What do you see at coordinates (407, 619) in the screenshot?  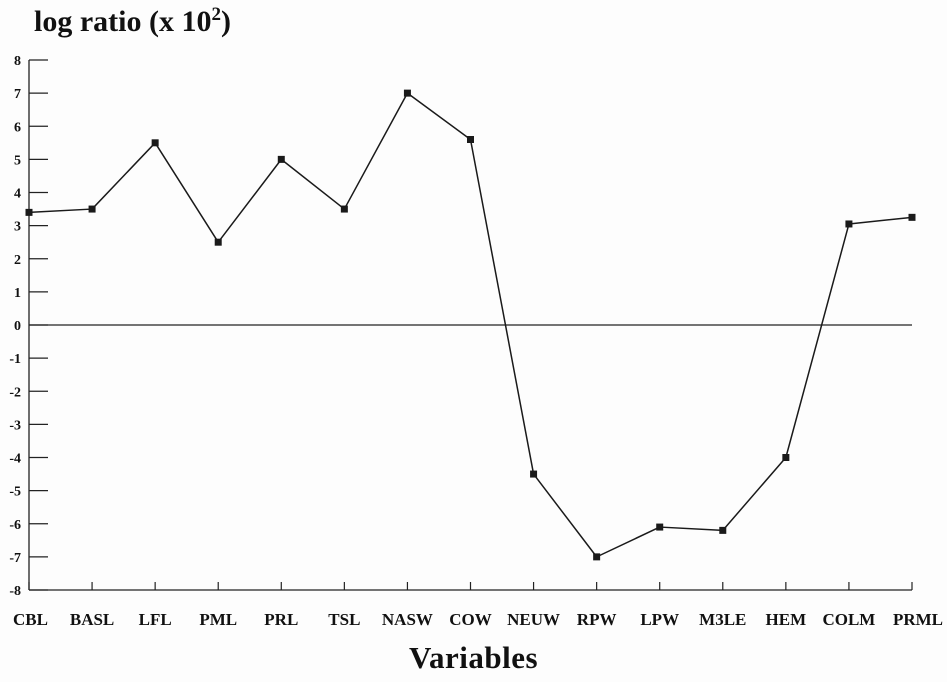 I see `x-tick-label: NASW` at bounding box center [407, 619].